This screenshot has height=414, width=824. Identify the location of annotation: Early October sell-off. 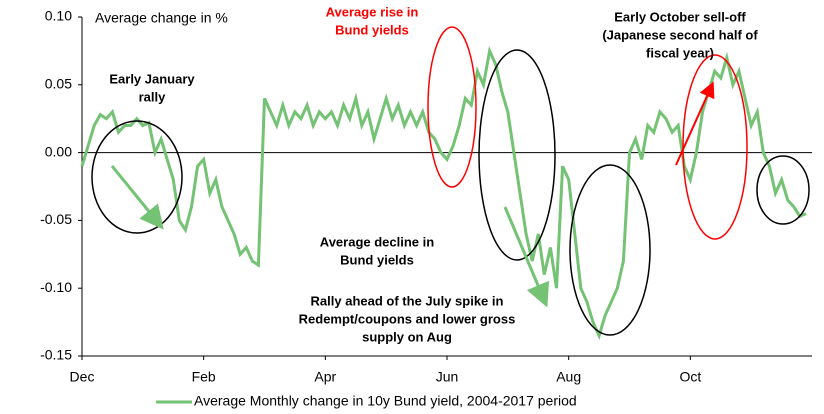
(680, 16).